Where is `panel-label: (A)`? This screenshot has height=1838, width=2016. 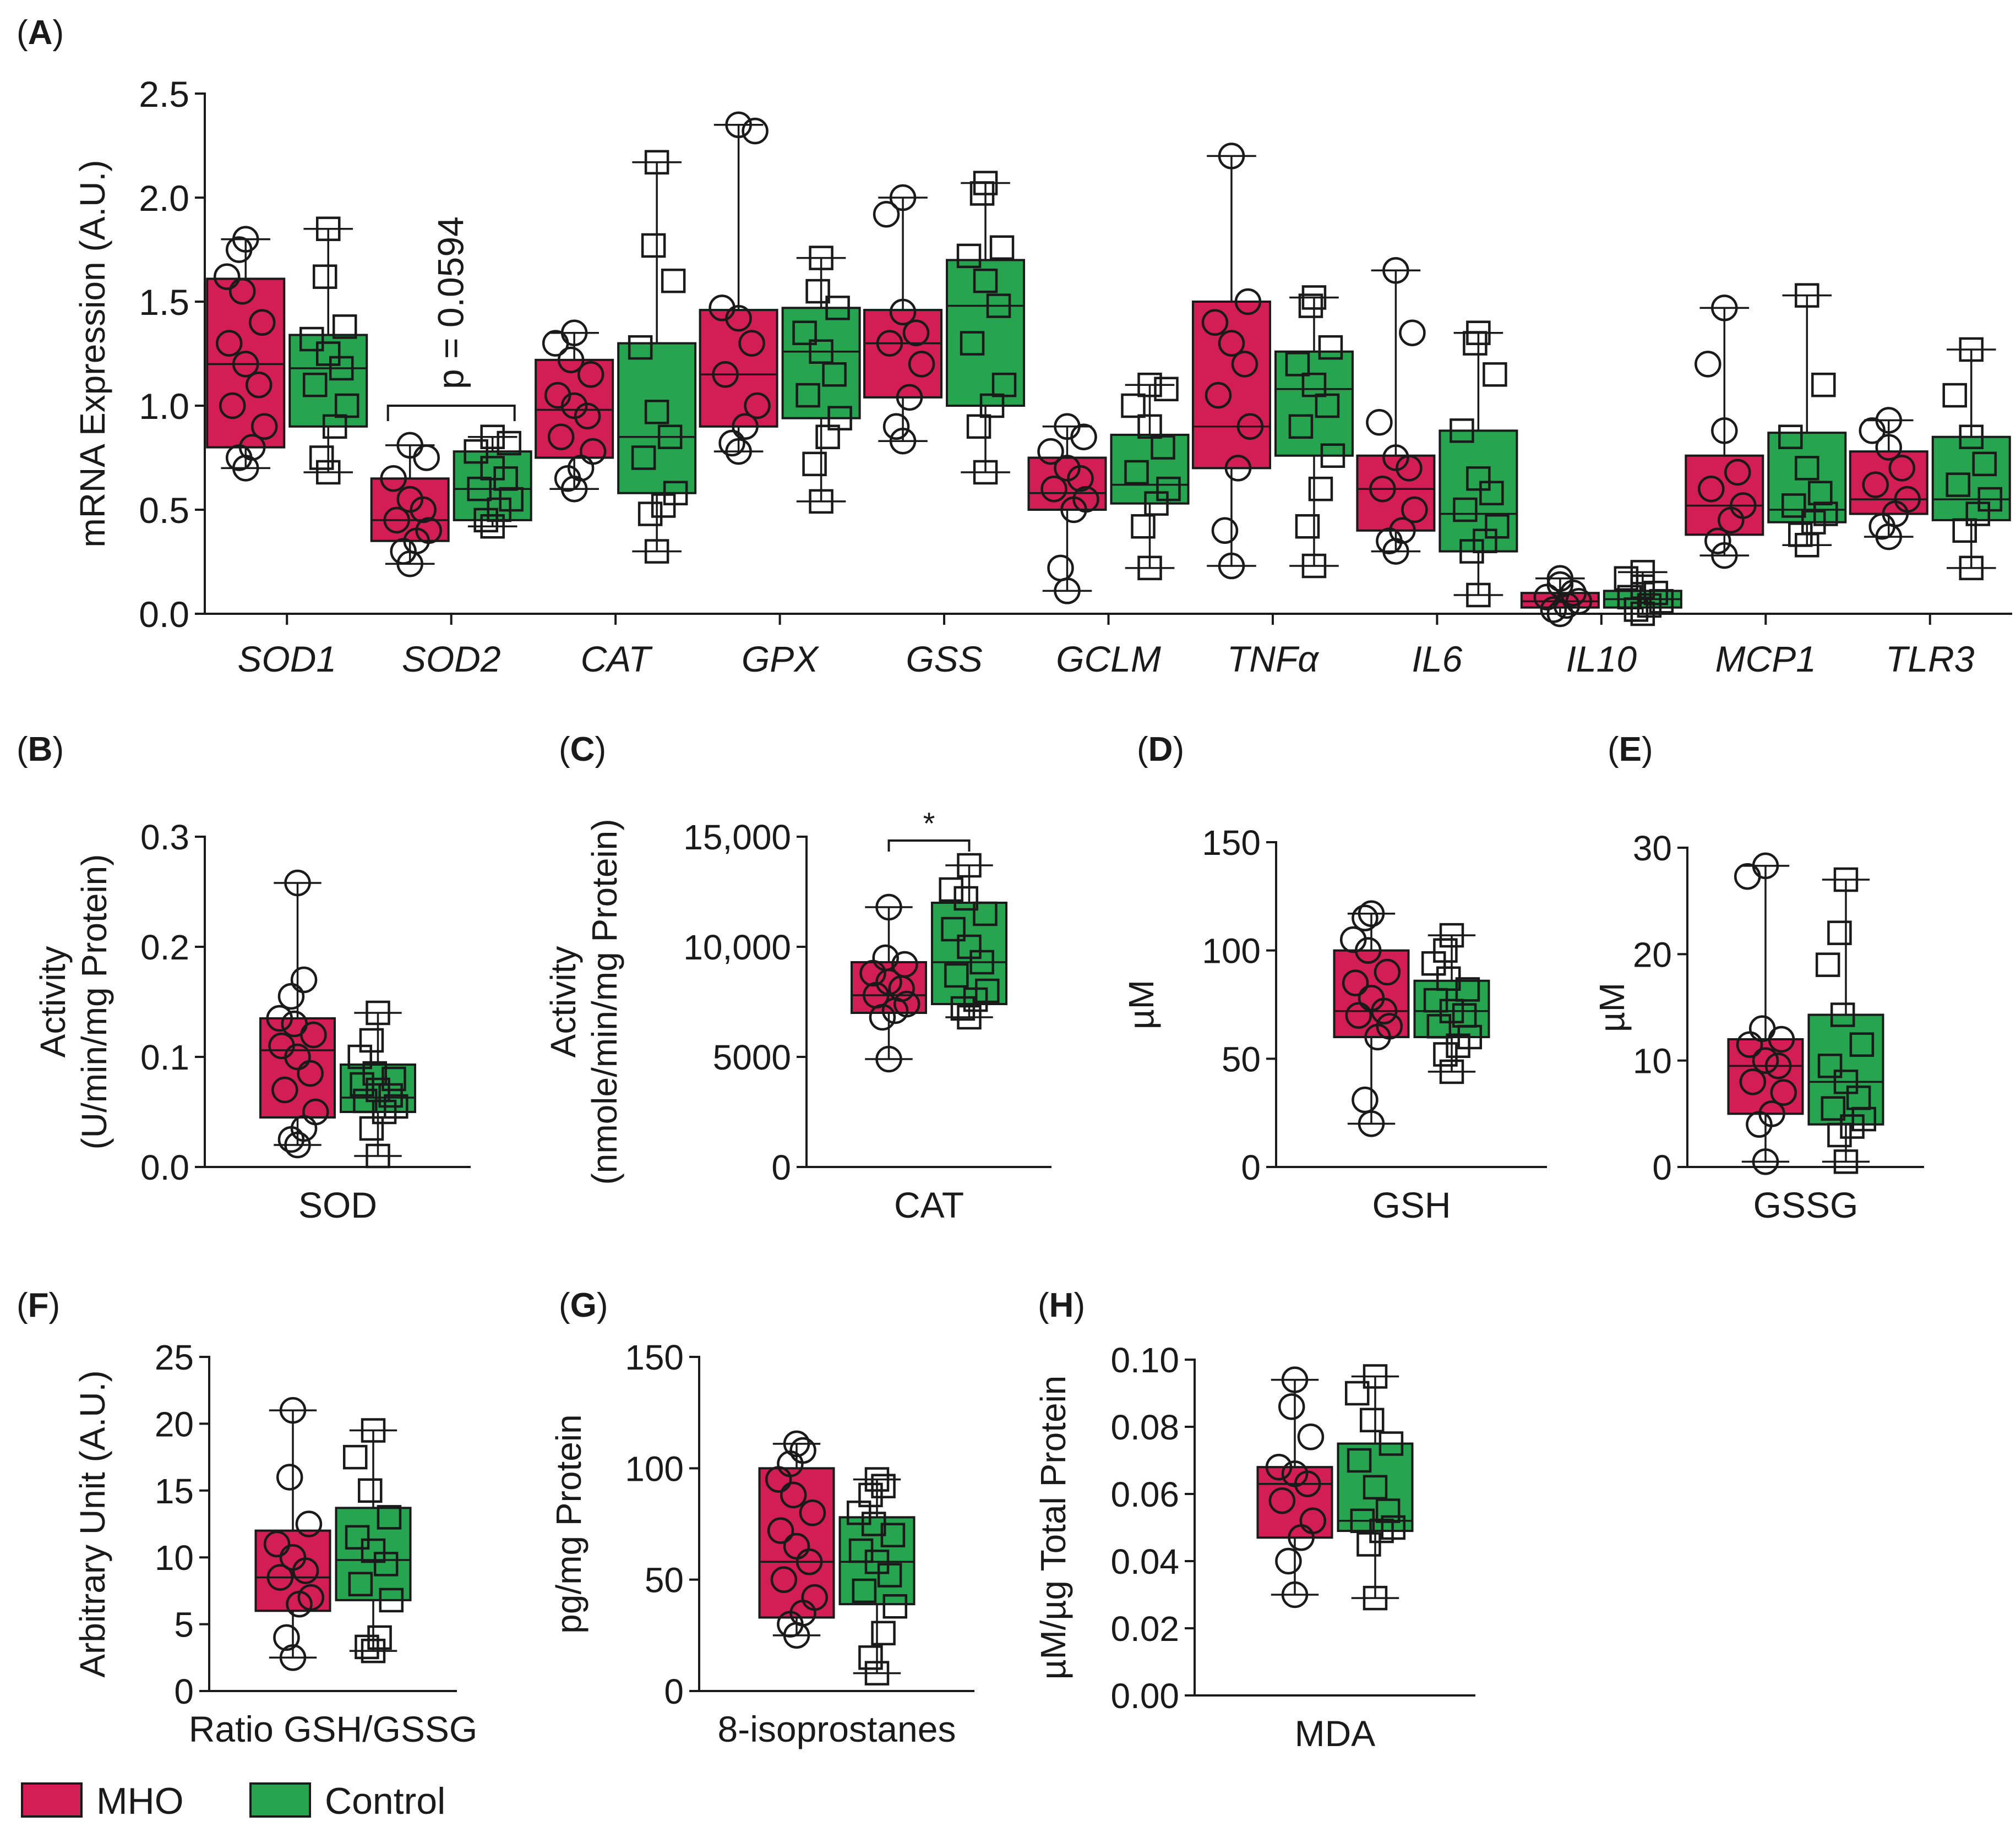
panel-label: (A) is located at coordinates (41, 33).